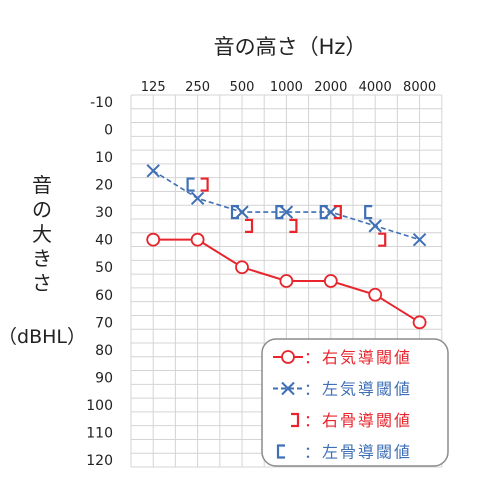 The width and height of the screenshot is (500, 500). What do you see at coordinates (42, 210) in the screenshot?
I see `y-label-char: の` at bounding box center [42, 210].